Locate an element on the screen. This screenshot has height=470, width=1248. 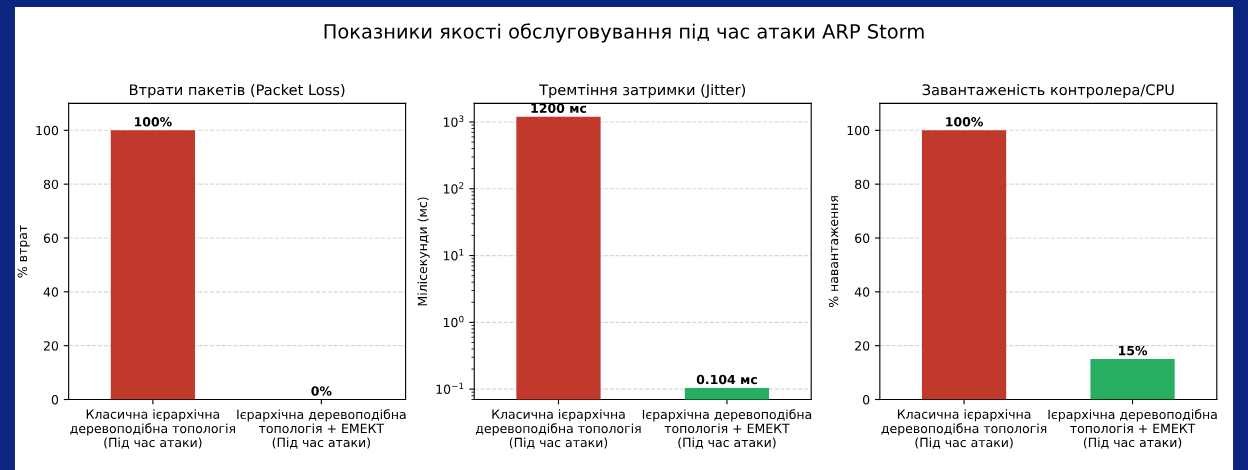
y-axis-title: % навантаження is located at coordinates (833, 252).